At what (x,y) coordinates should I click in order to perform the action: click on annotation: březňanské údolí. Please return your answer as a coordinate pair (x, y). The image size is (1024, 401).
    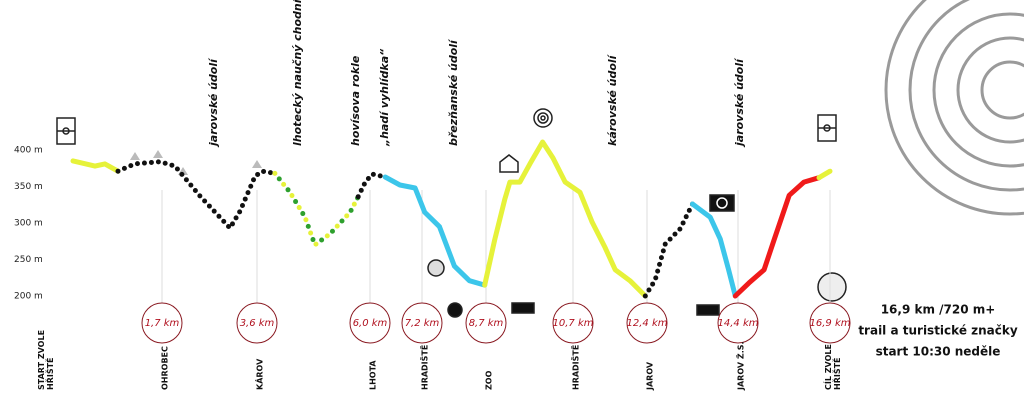
    Looking at the image, I should click on (453, 92).